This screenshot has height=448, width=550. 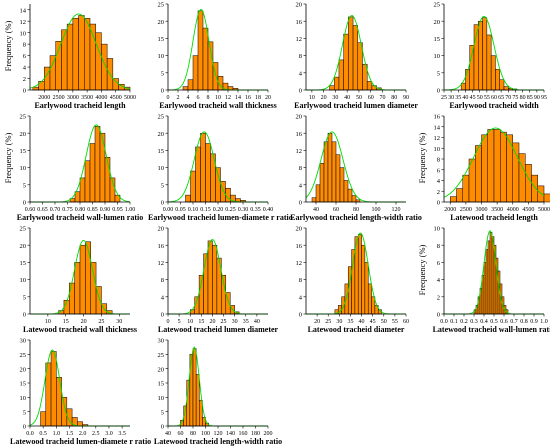 I want to click on x-tick-label: 10, so click(x=48, y=322).